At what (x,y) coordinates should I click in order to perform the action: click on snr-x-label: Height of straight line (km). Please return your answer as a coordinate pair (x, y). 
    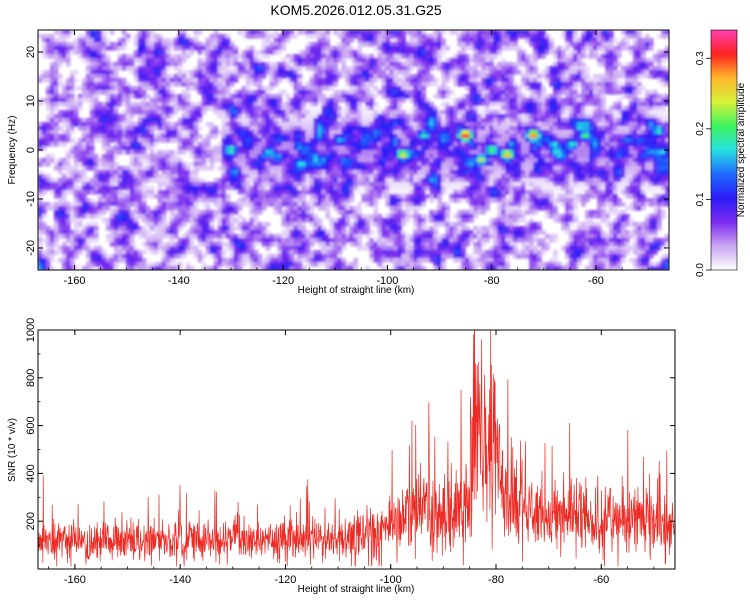
    Looking at the image, I should click on (356, 589).